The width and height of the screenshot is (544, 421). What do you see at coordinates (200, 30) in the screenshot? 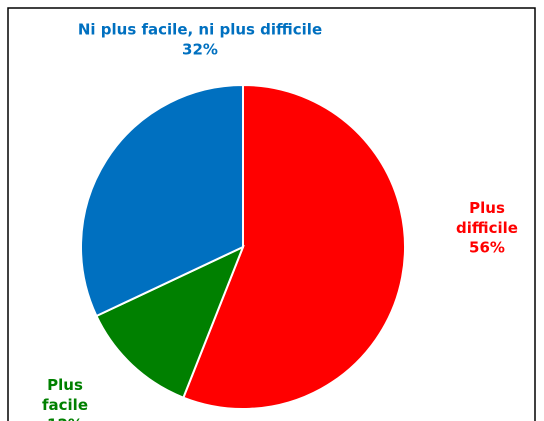
I see `slice-label: Ni plus facile, ni plus difficile` at bounding box center [200, 30].